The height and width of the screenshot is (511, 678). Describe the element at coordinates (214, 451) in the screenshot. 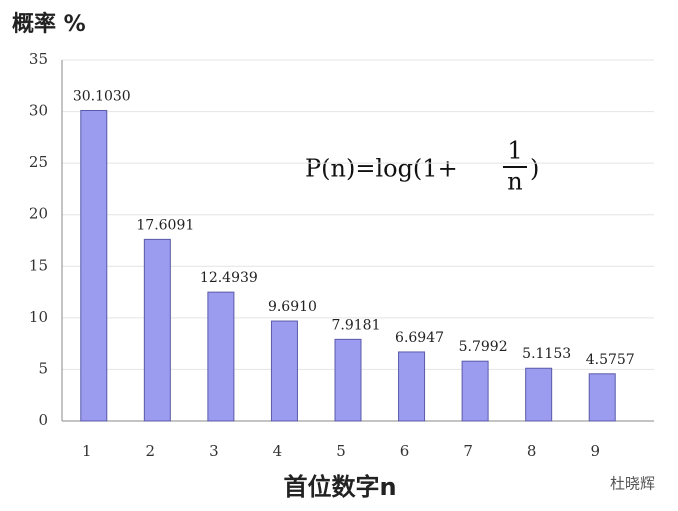

I see `x-tick-label: 3` at that location.